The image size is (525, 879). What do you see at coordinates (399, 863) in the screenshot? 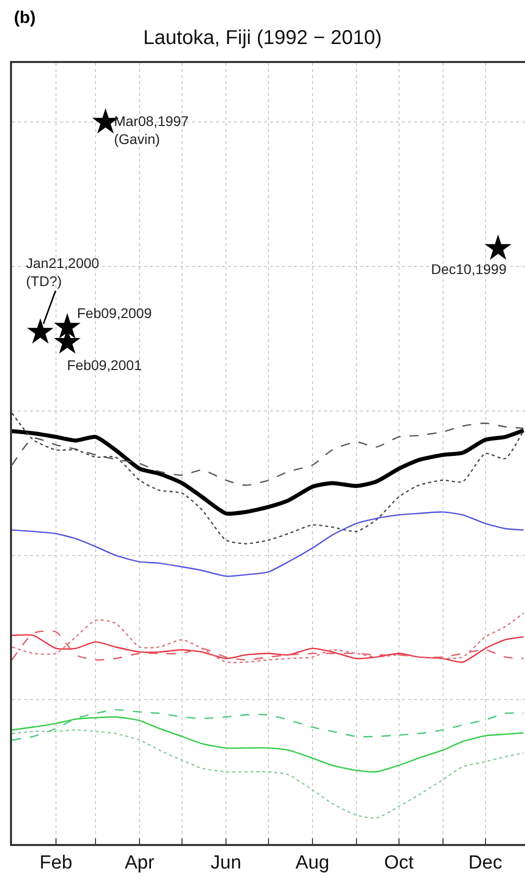
I see `x-tick-label: Oct` at bounding box center [399, 863].